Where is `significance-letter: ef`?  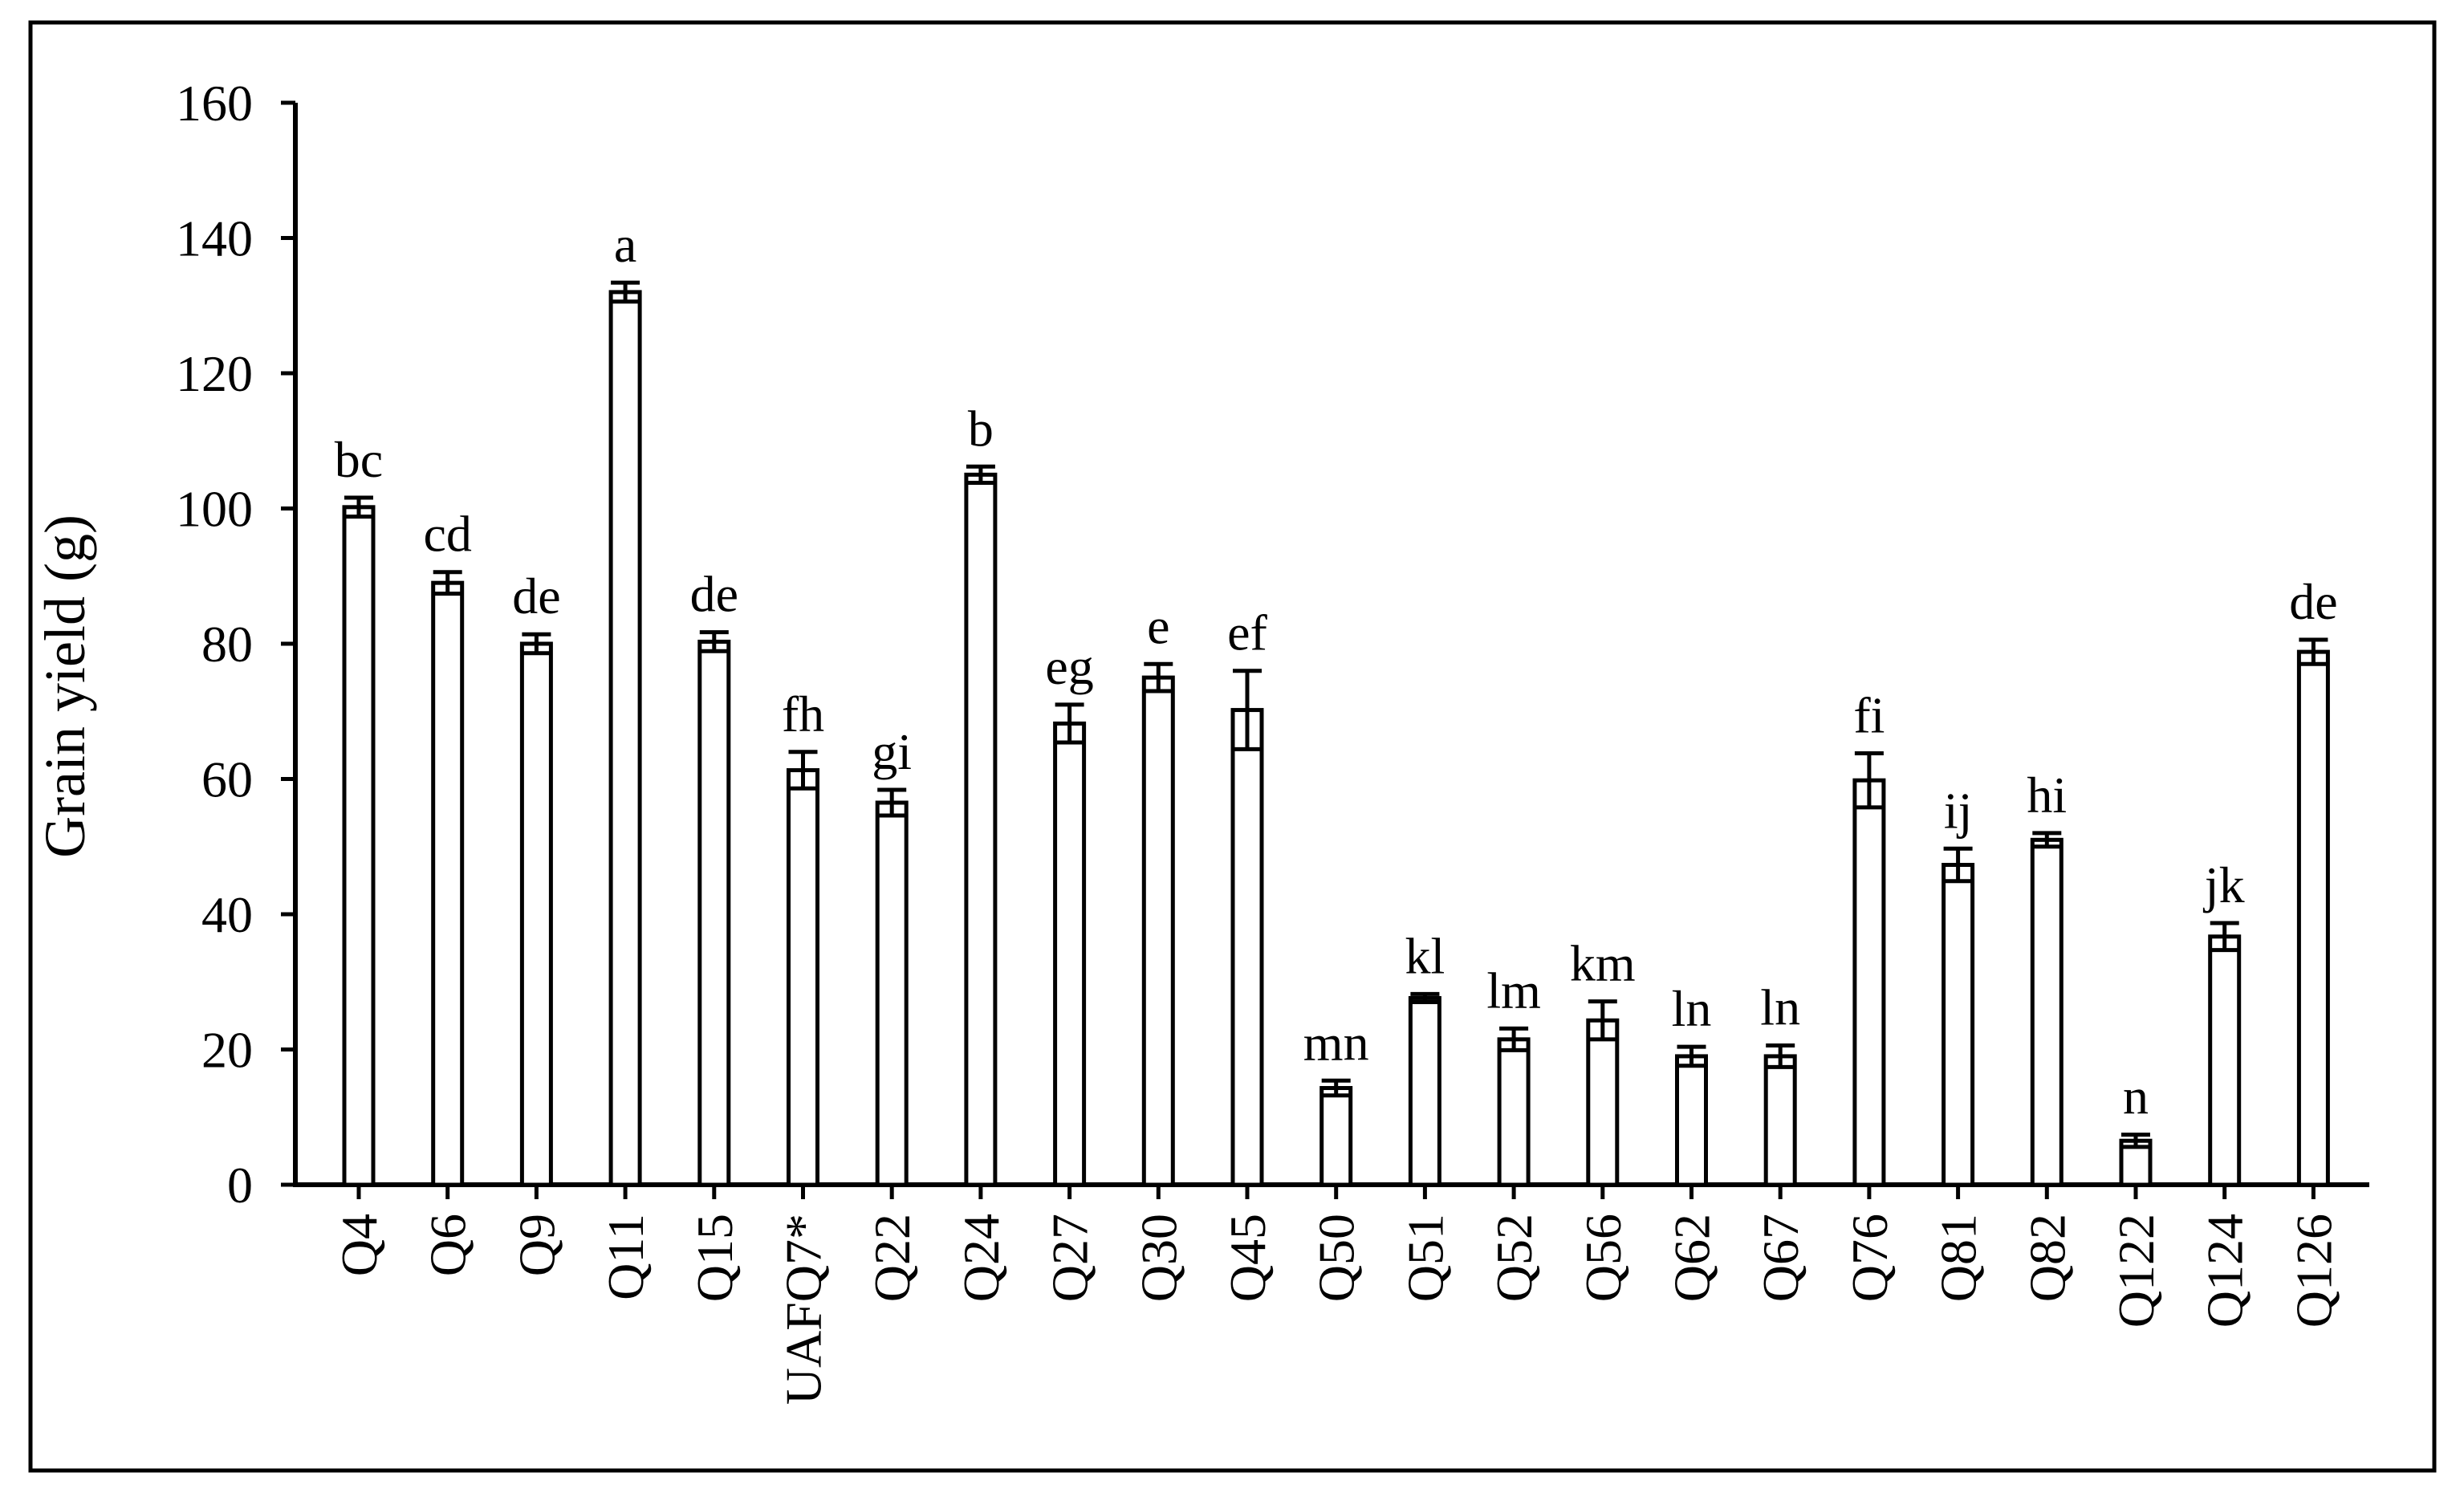
significance-letter: ef is located at coordinates (1247, 632).